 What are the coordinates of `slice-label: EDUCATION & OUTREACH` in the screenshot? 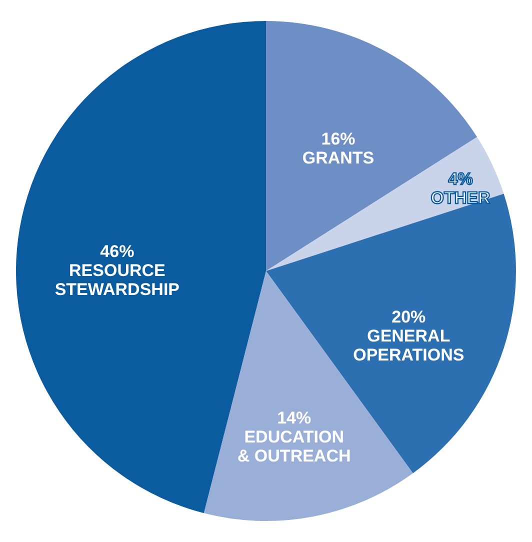 It's located at (294, 446).